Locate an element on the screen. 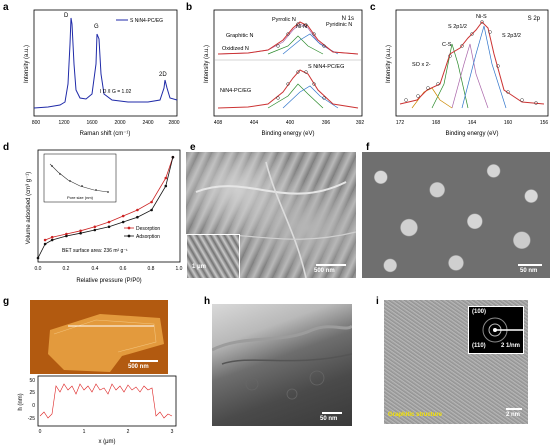 The height and width of the screenshot is (448, 554). peak-s2p32: S 2p3/2 is located at coordinates (511, 36).